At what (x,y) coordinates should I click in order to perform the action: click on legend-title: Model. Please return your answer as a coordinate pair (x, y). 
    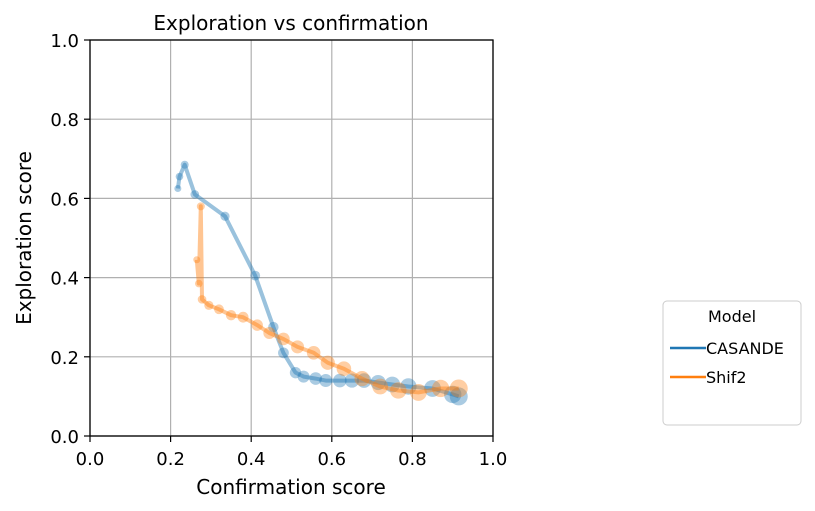
    Looking at the image, I should click on (732, 316).